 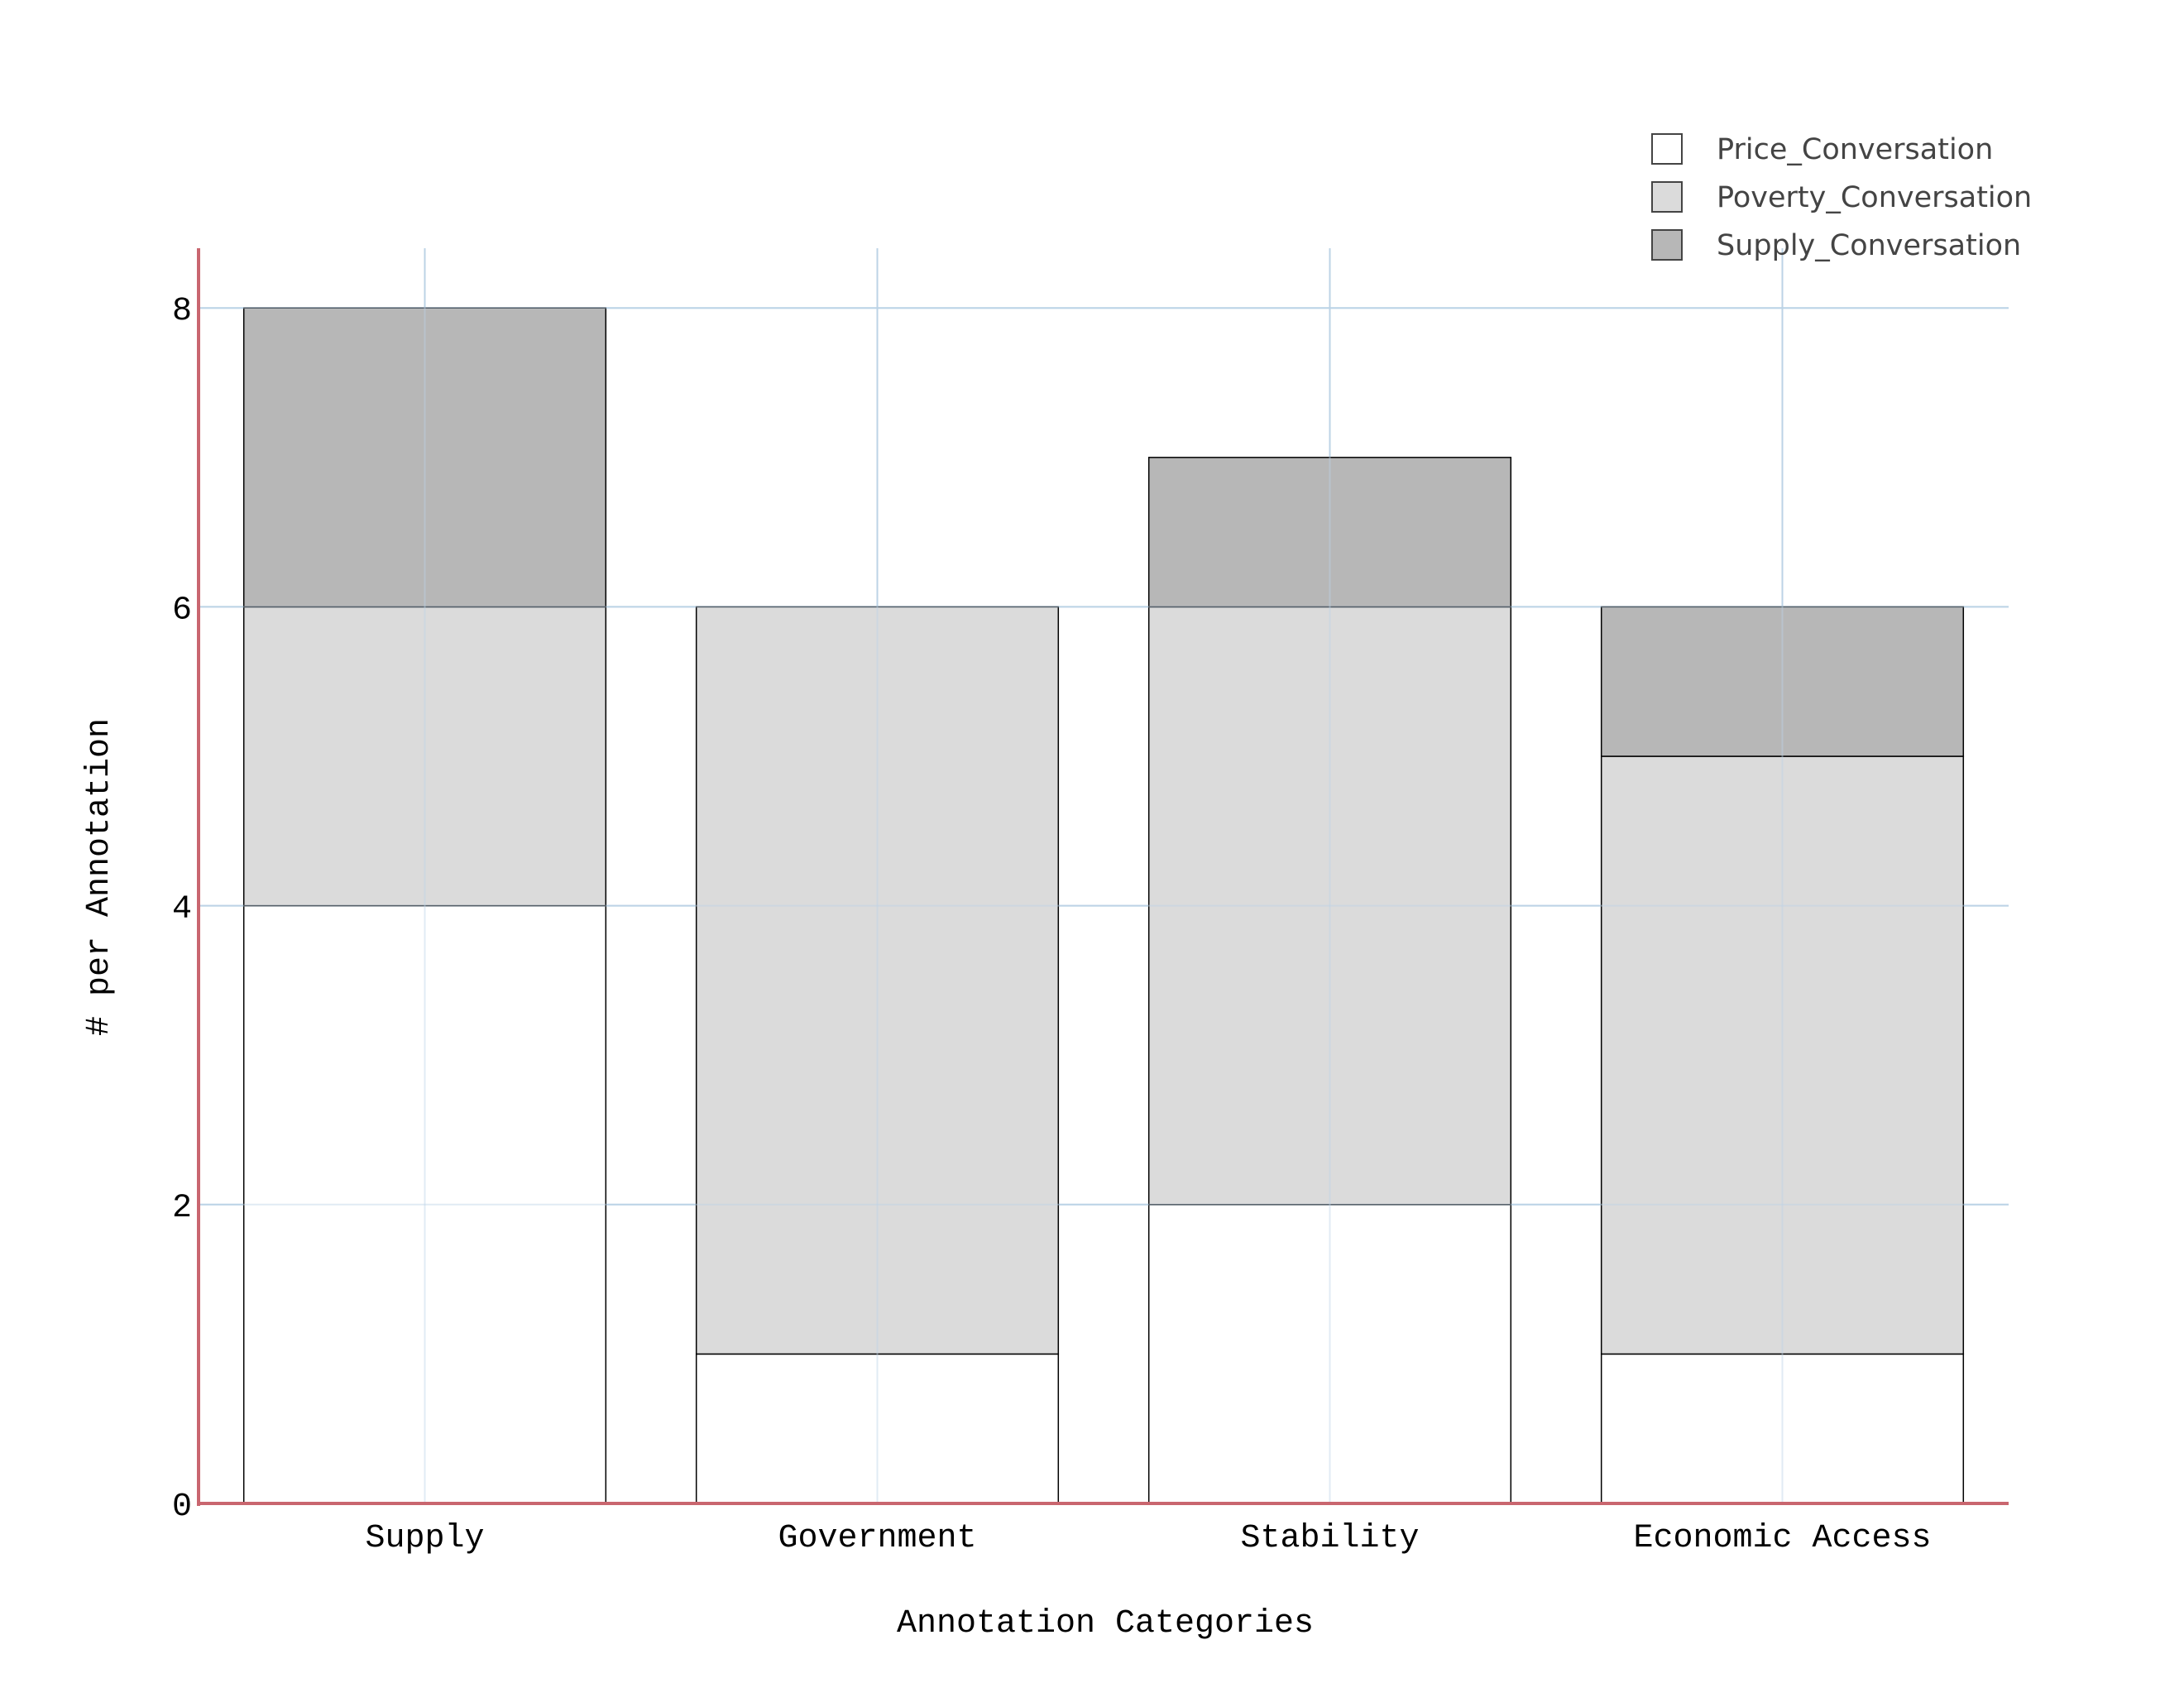 What do you see at coordinates (99, 877) in the screenshot?
I see `y-axis-title: # per Annotation` at bounding box center [99, 877].